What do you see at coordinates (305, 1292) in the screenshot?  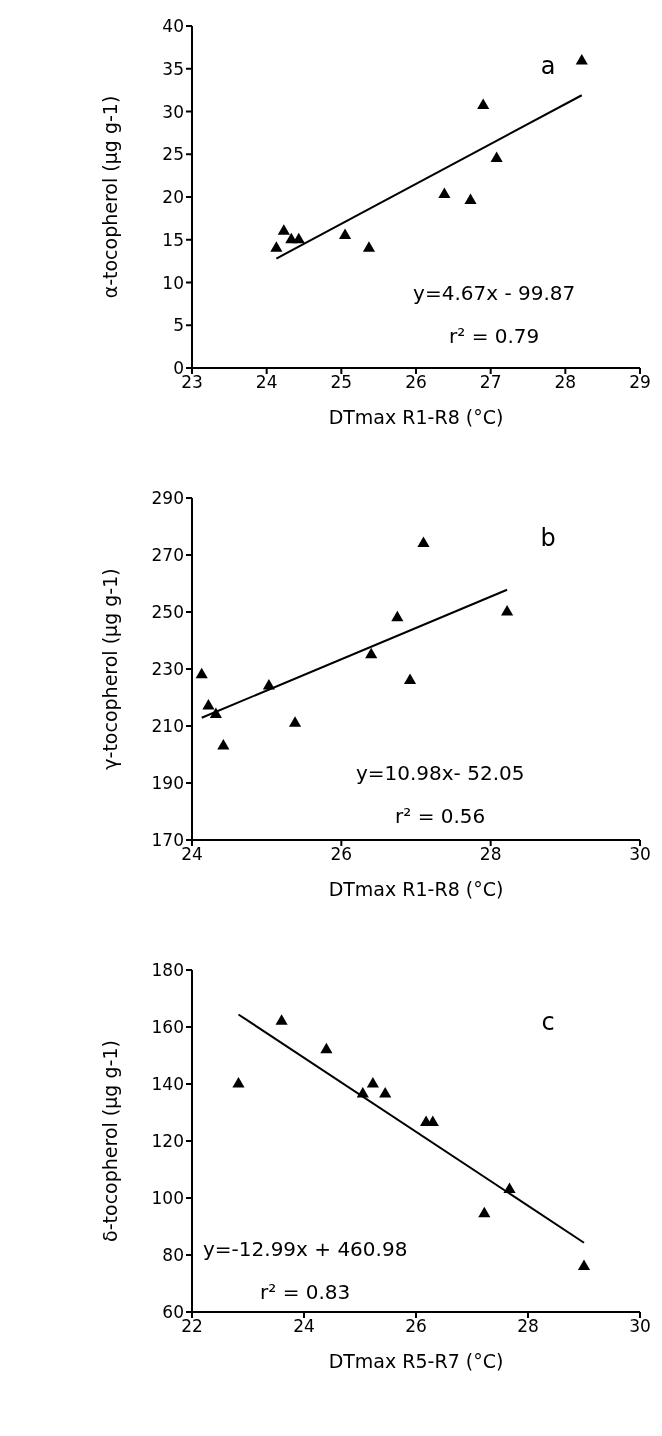 I see `annotation: r² = 0.83` at bounding box center [305, 1292].